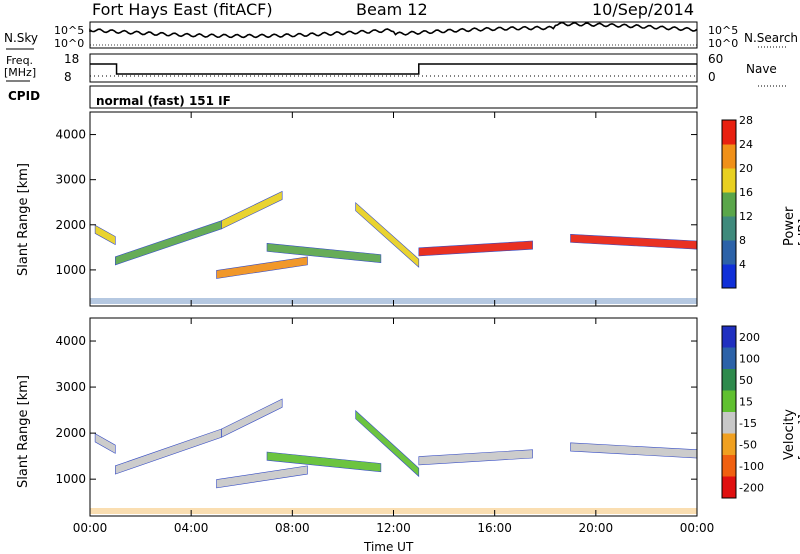  I want to click on cpid-label: CPID, so click(24, 96).